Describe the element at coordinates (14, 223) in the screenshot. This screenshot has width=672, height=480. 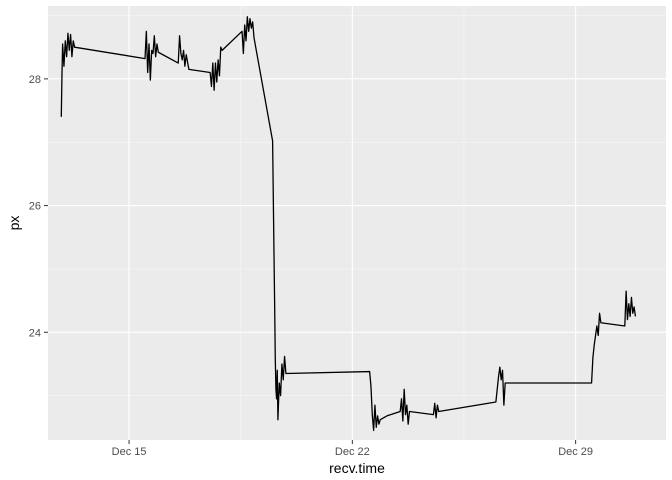
I see `y-axis-title: px` at that location.